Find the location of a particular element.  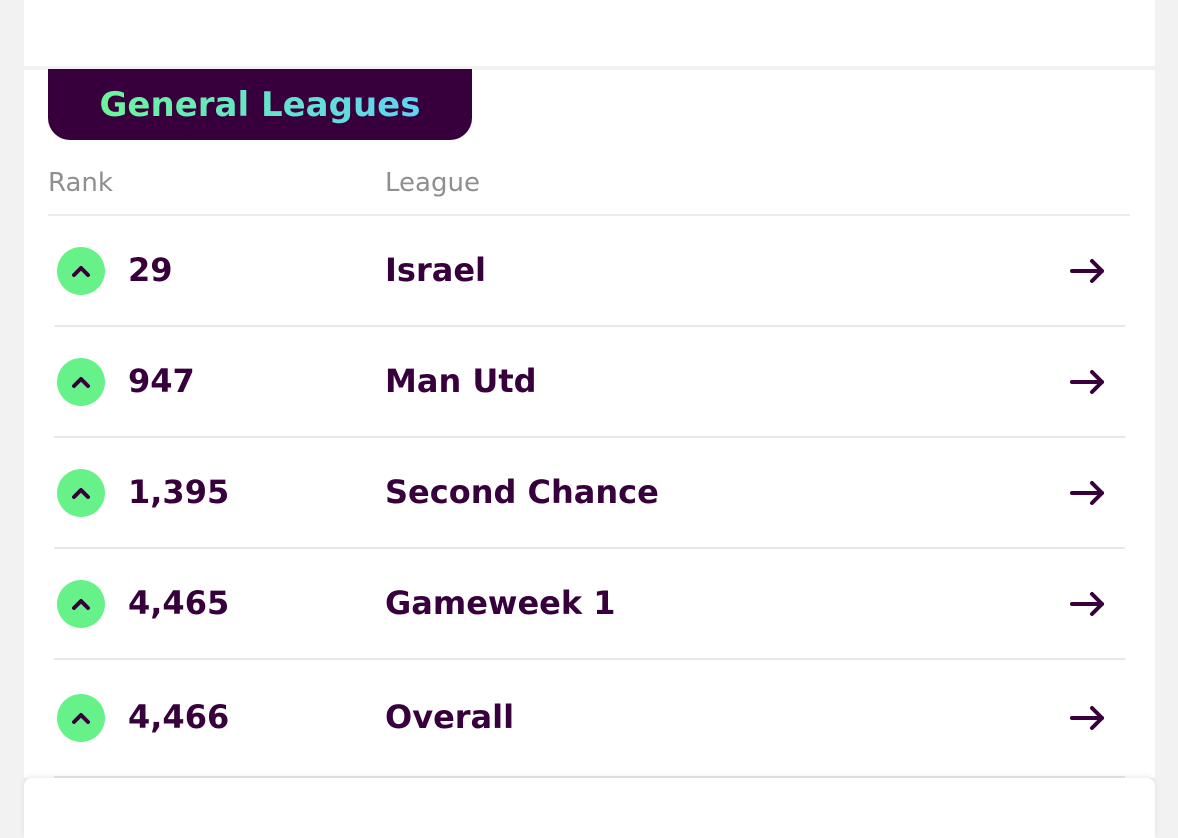

league-row: 4,465 Gameweek 1 is located at coordinates (589, 604).